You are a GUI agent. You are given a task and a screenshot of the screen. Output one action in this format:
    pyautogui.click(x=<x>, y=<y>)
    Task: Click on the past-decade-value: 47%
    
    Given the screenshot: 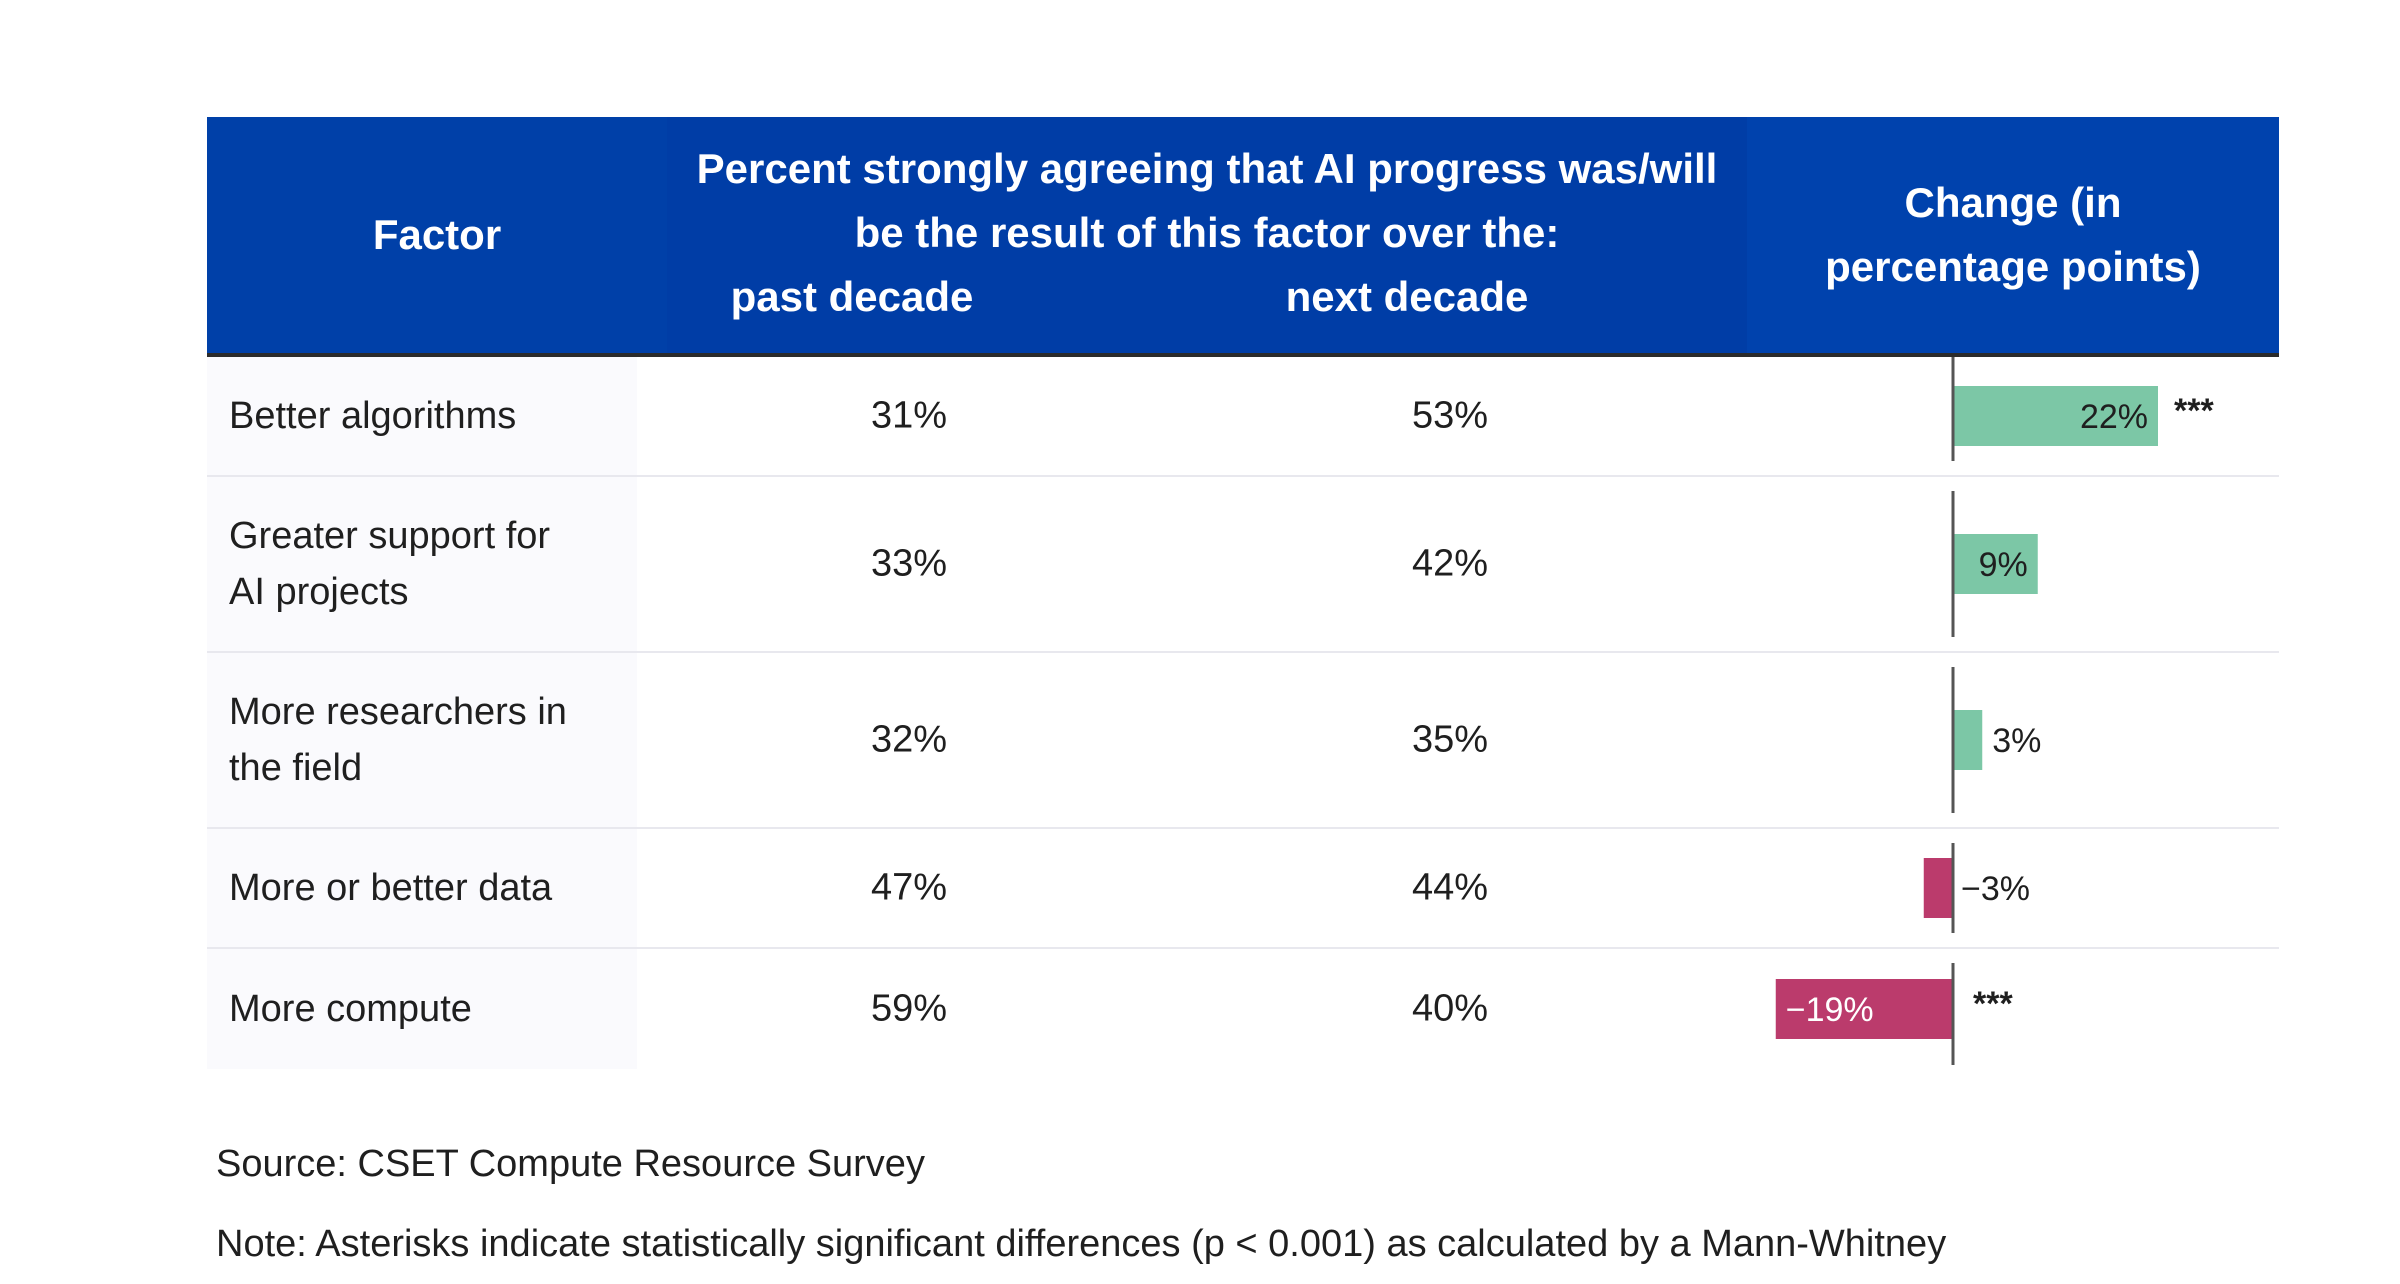 What is the action you would take?
    pyautogui.click(x=909, y=887)
    